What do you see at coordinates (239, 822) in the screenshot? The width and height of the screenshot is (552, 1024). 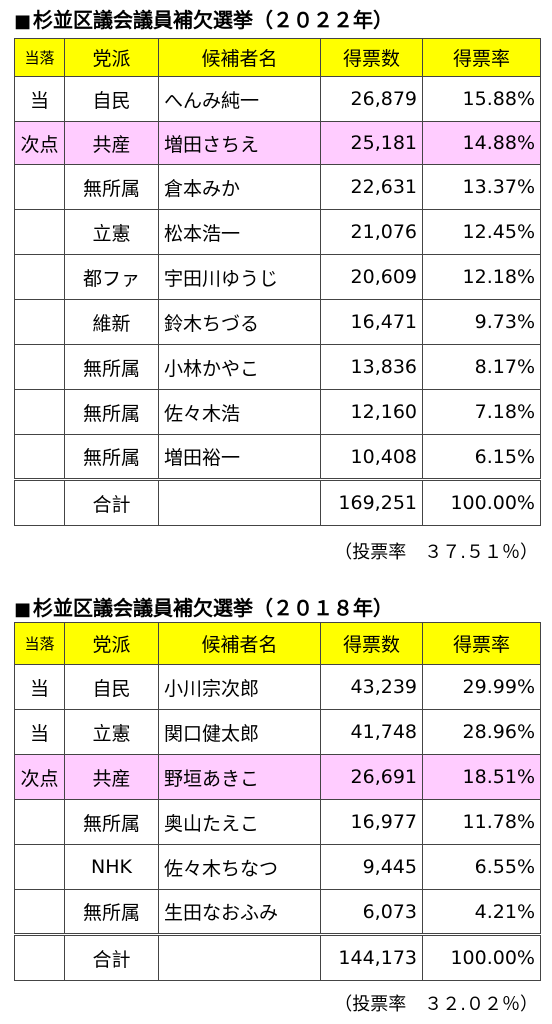 I see `candidate-cell: 奥山たえこ` at bounding box center [239, 822].